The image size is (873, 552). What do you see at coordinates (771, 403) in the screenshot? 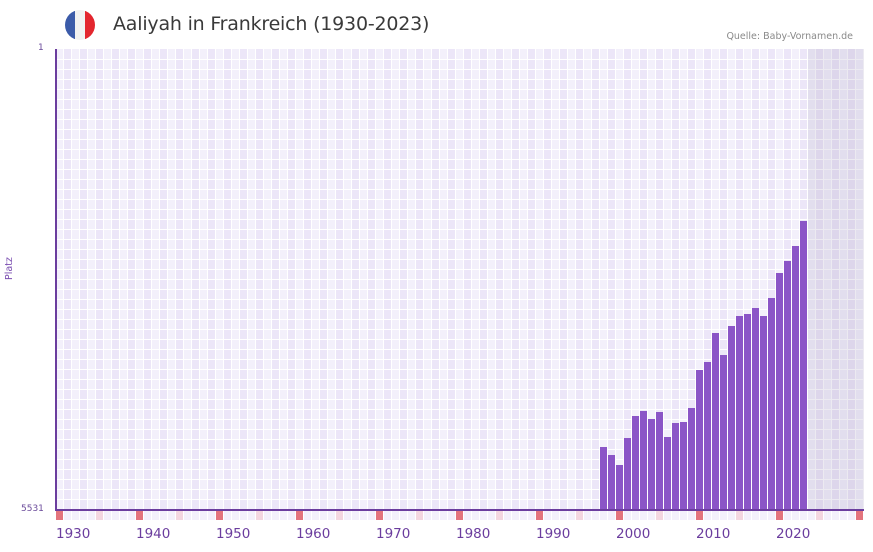
I see `bar-2019` at bounding box center [771, 403].